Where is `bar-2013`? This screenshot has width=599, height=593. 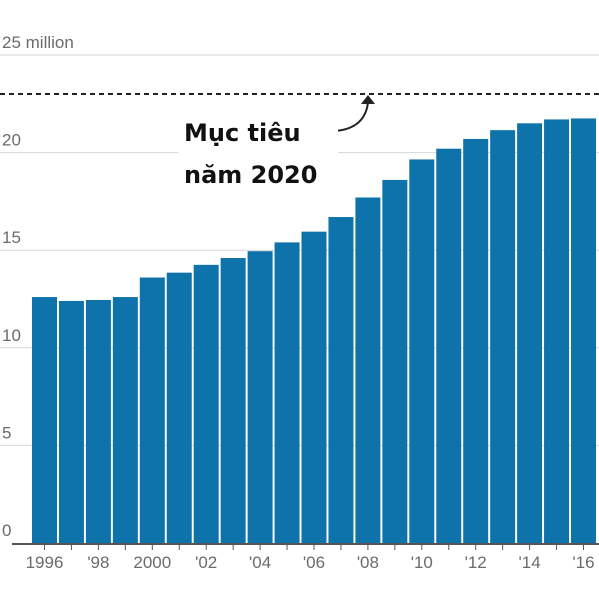 bar-2013 is located at coordinates (503, 336).